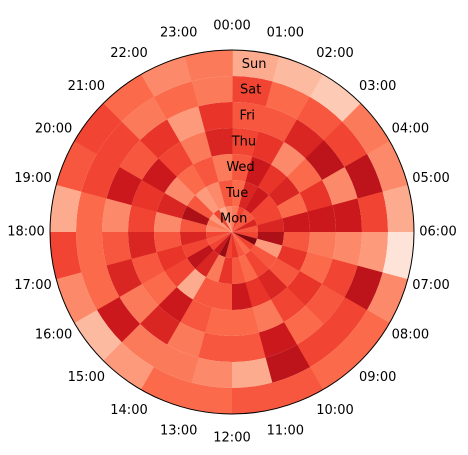  Describe the element at coordinates (236, 193) in the screenshot. I see `day-label: Tue` at that location.